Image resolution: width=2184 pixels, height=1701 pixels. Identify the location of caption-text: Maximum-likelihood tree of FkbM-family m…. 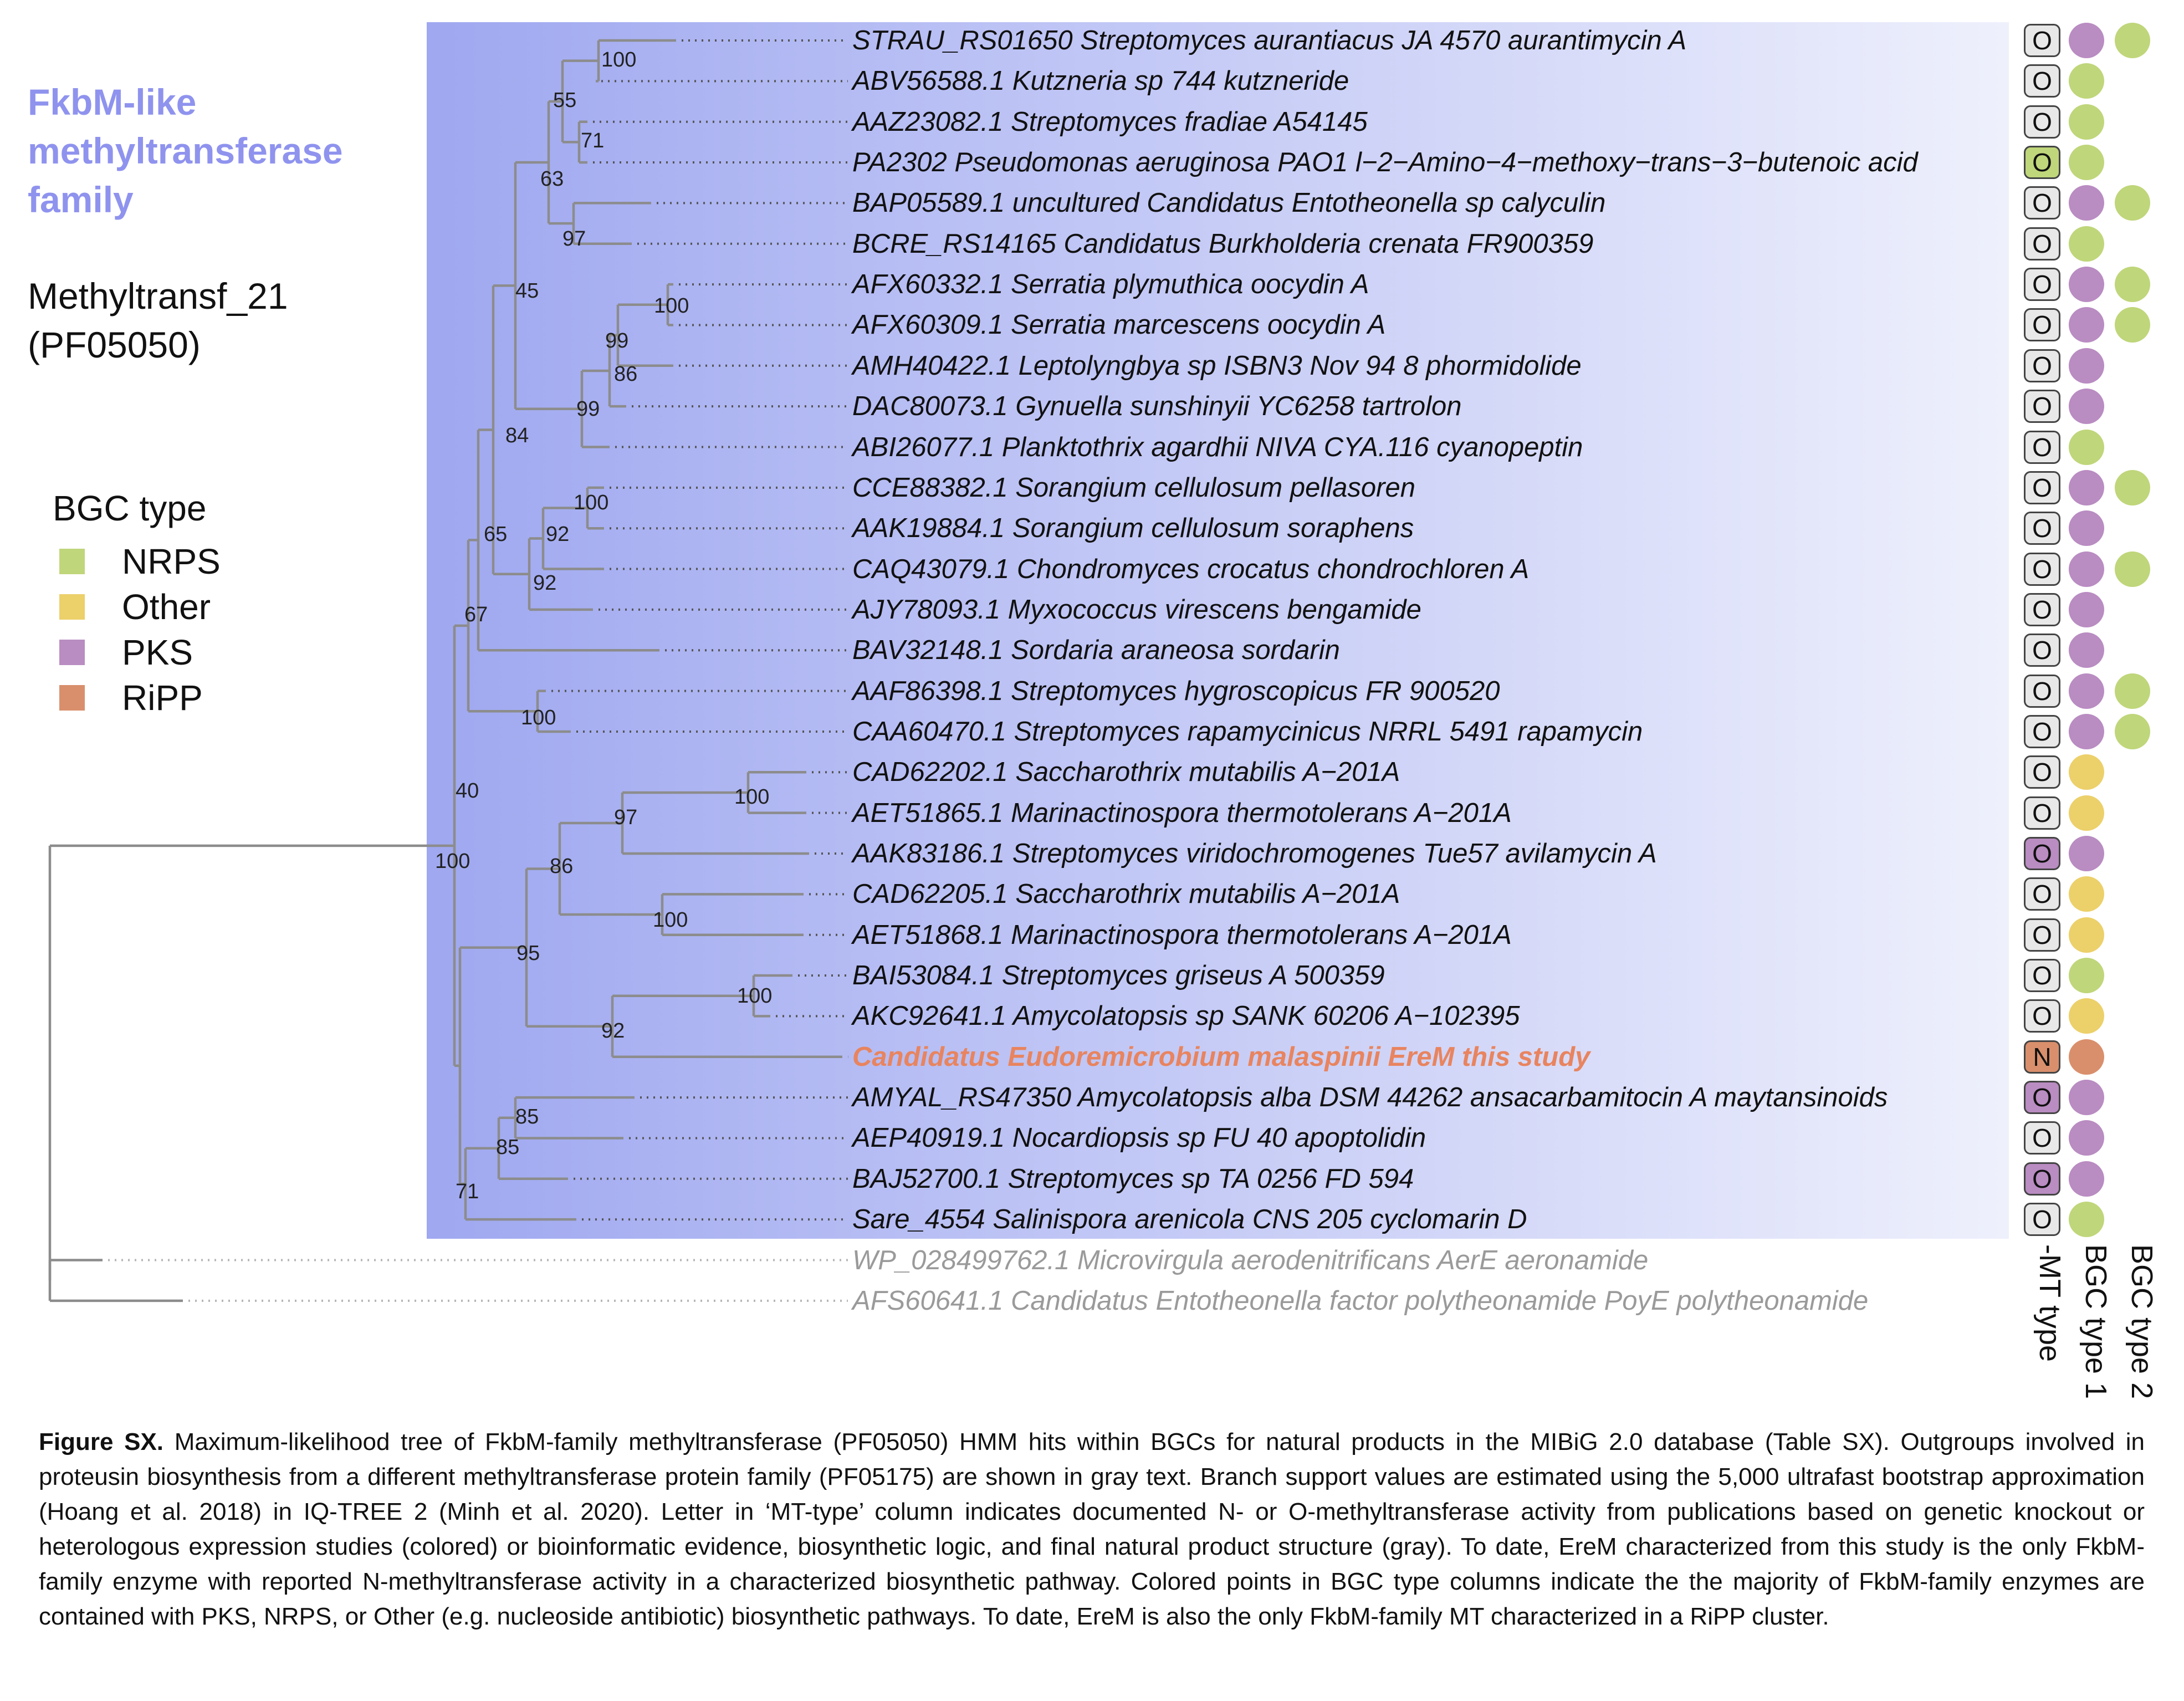
(1092, 1529).